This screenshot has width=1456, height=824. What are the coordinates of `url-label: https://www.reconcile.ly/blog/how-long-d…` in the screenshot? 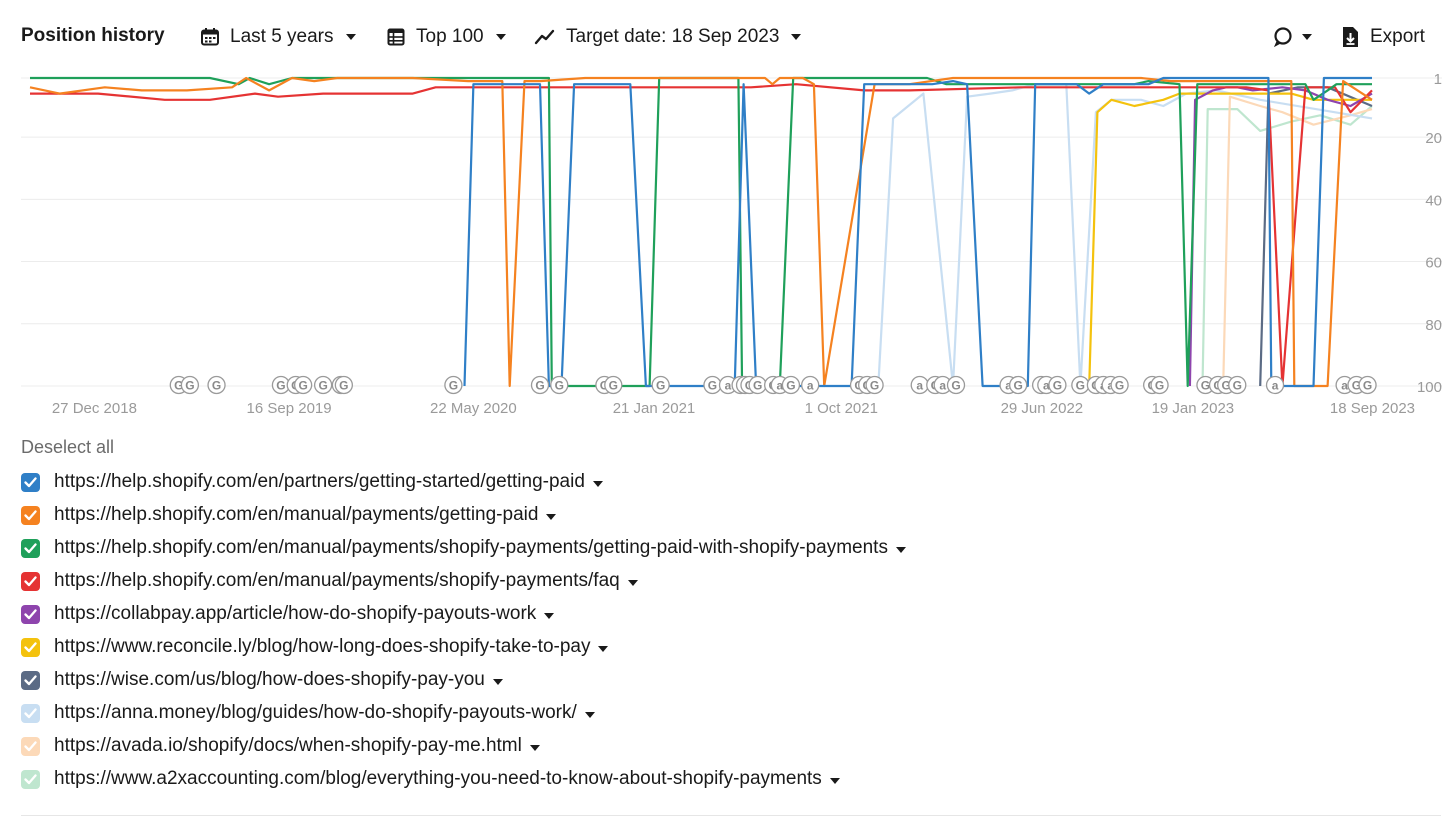 It's located at (322, 646).